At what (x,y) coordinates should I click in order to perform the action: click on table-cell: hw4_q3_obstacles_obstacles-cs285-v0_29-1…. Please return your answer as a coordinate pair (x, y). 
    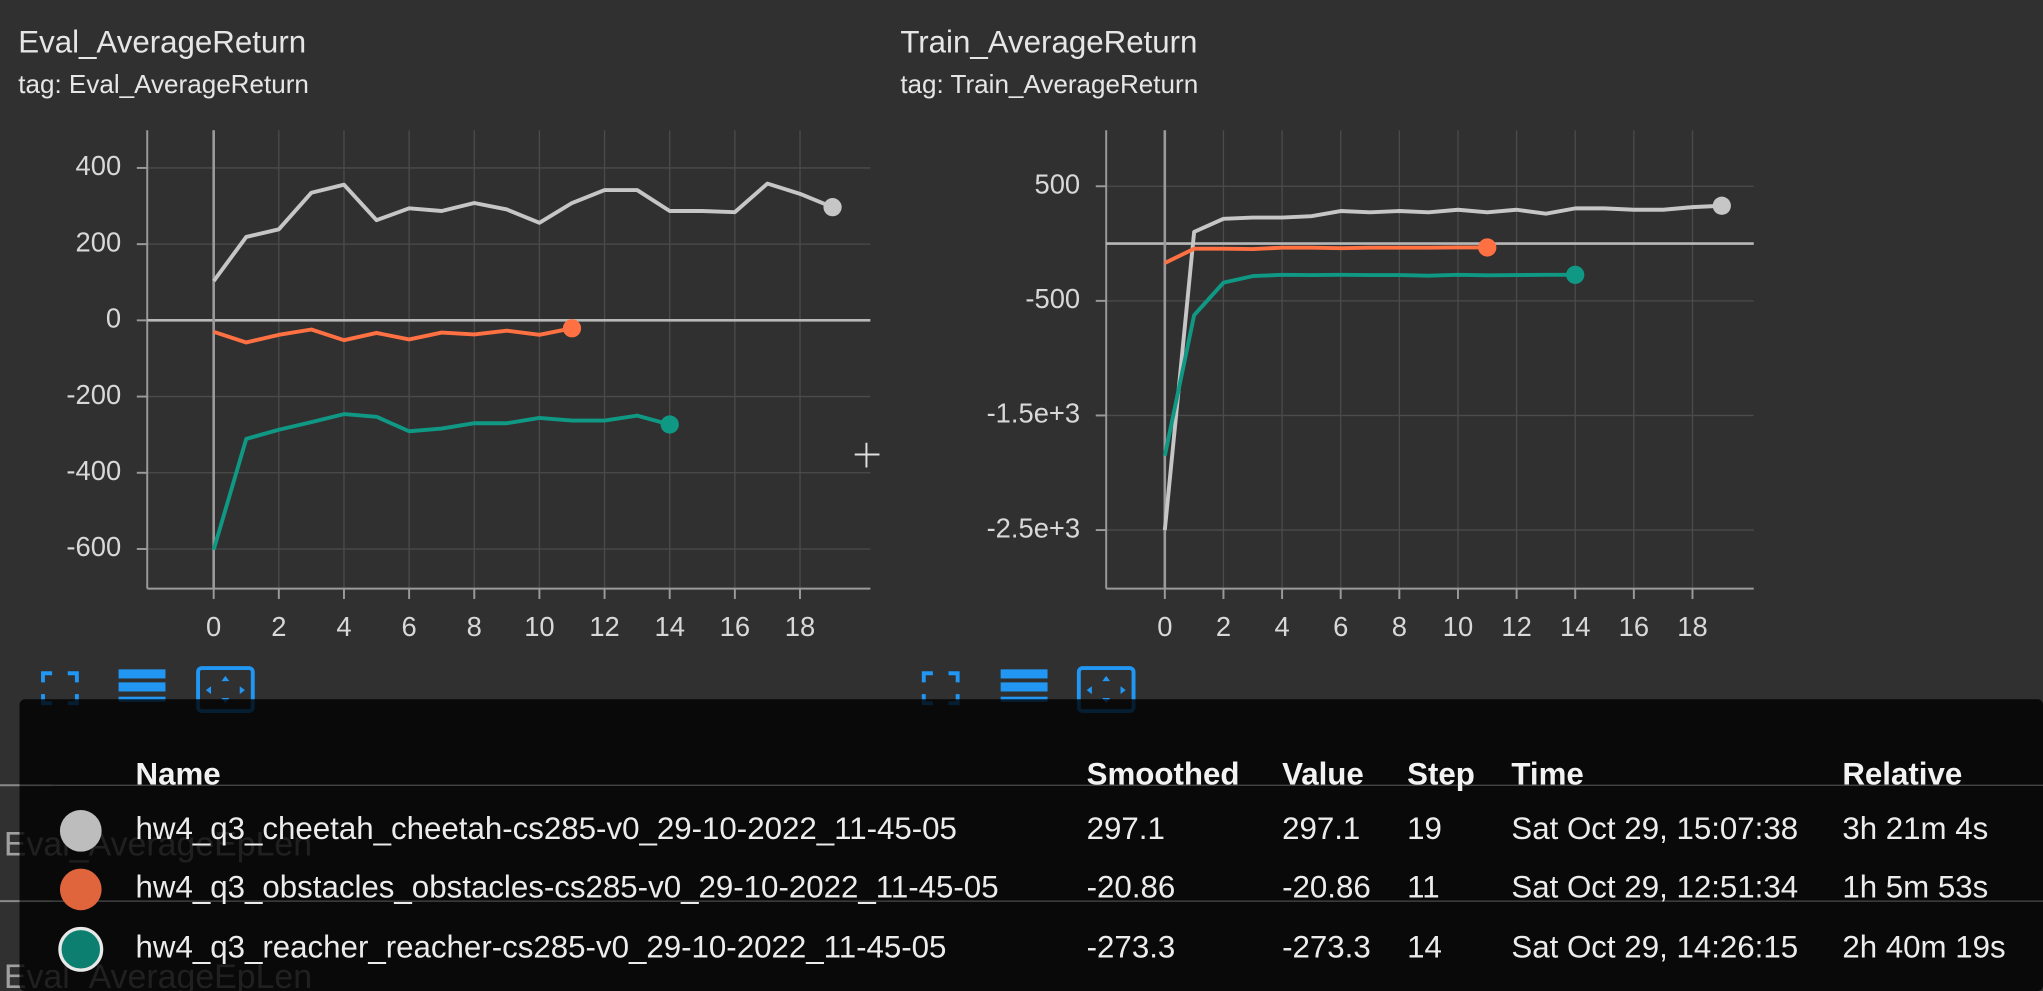
    Looking at the image, I should click on (567, 887).